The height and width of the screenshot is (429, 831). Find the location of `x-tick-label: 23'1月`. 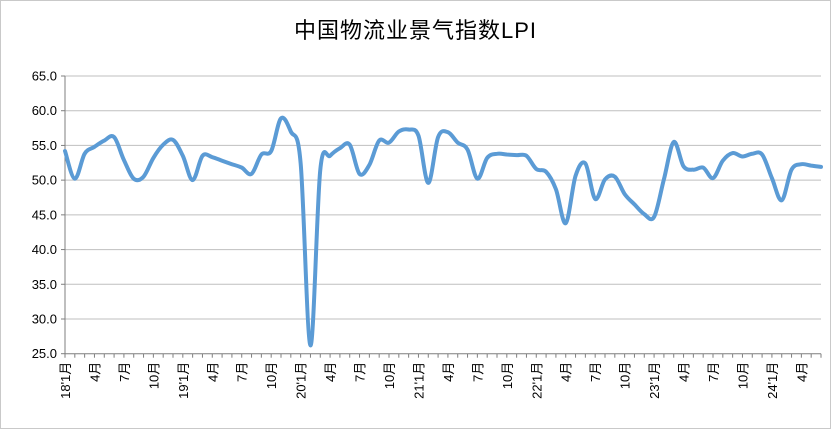

x-tick-label: 23'1月 is located at coordinates (654, 380).